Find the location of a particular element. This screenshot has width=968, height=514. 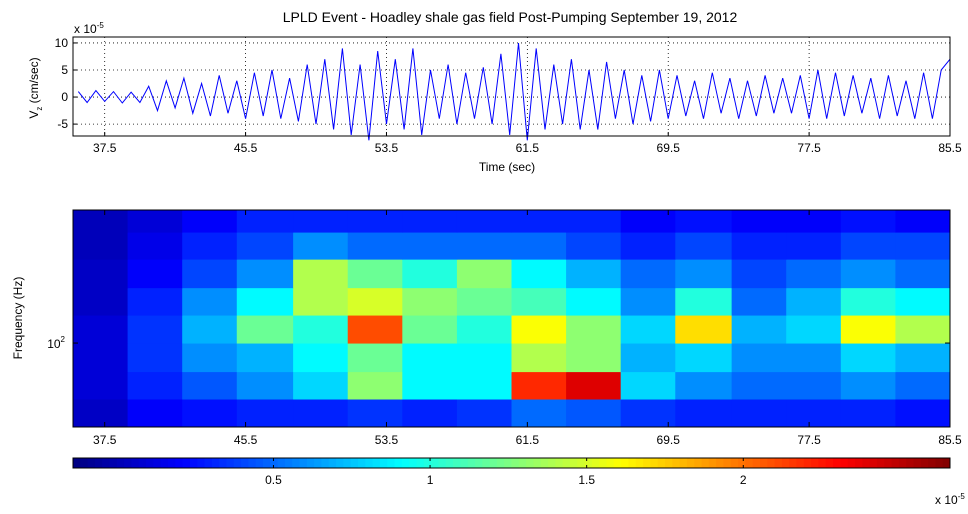

y-tick-label: -5 is located at coordinates (62, 124).